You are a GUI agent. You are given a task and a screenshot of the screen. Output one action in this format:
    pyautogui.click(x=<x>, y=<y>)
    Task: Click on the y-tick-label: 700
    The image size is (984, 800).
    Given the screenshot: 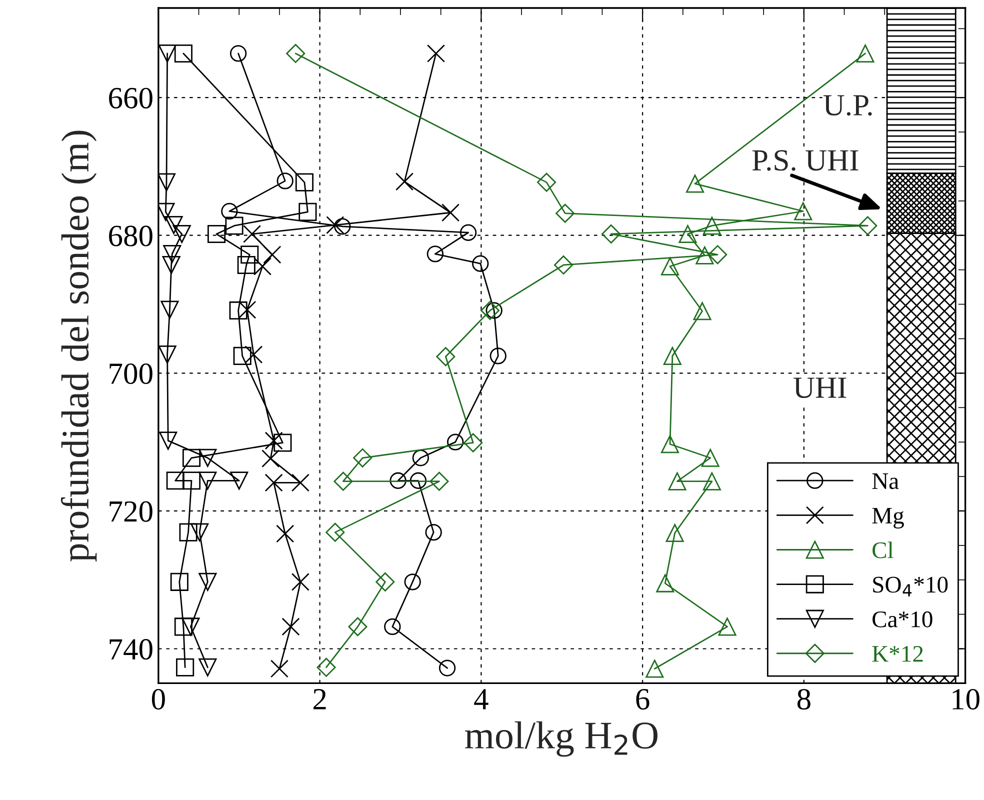 What is the action you would take?
    pyautogui.click(x=131, y=373)
    